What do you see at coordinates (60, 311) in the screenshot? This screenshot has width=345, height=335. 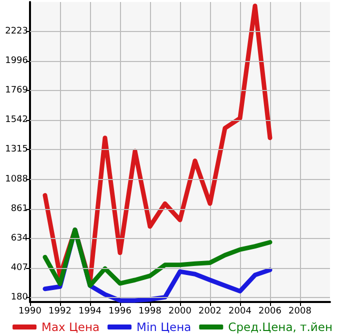 I see `x-tick-label: 1992` at bounding box center [60, 311].